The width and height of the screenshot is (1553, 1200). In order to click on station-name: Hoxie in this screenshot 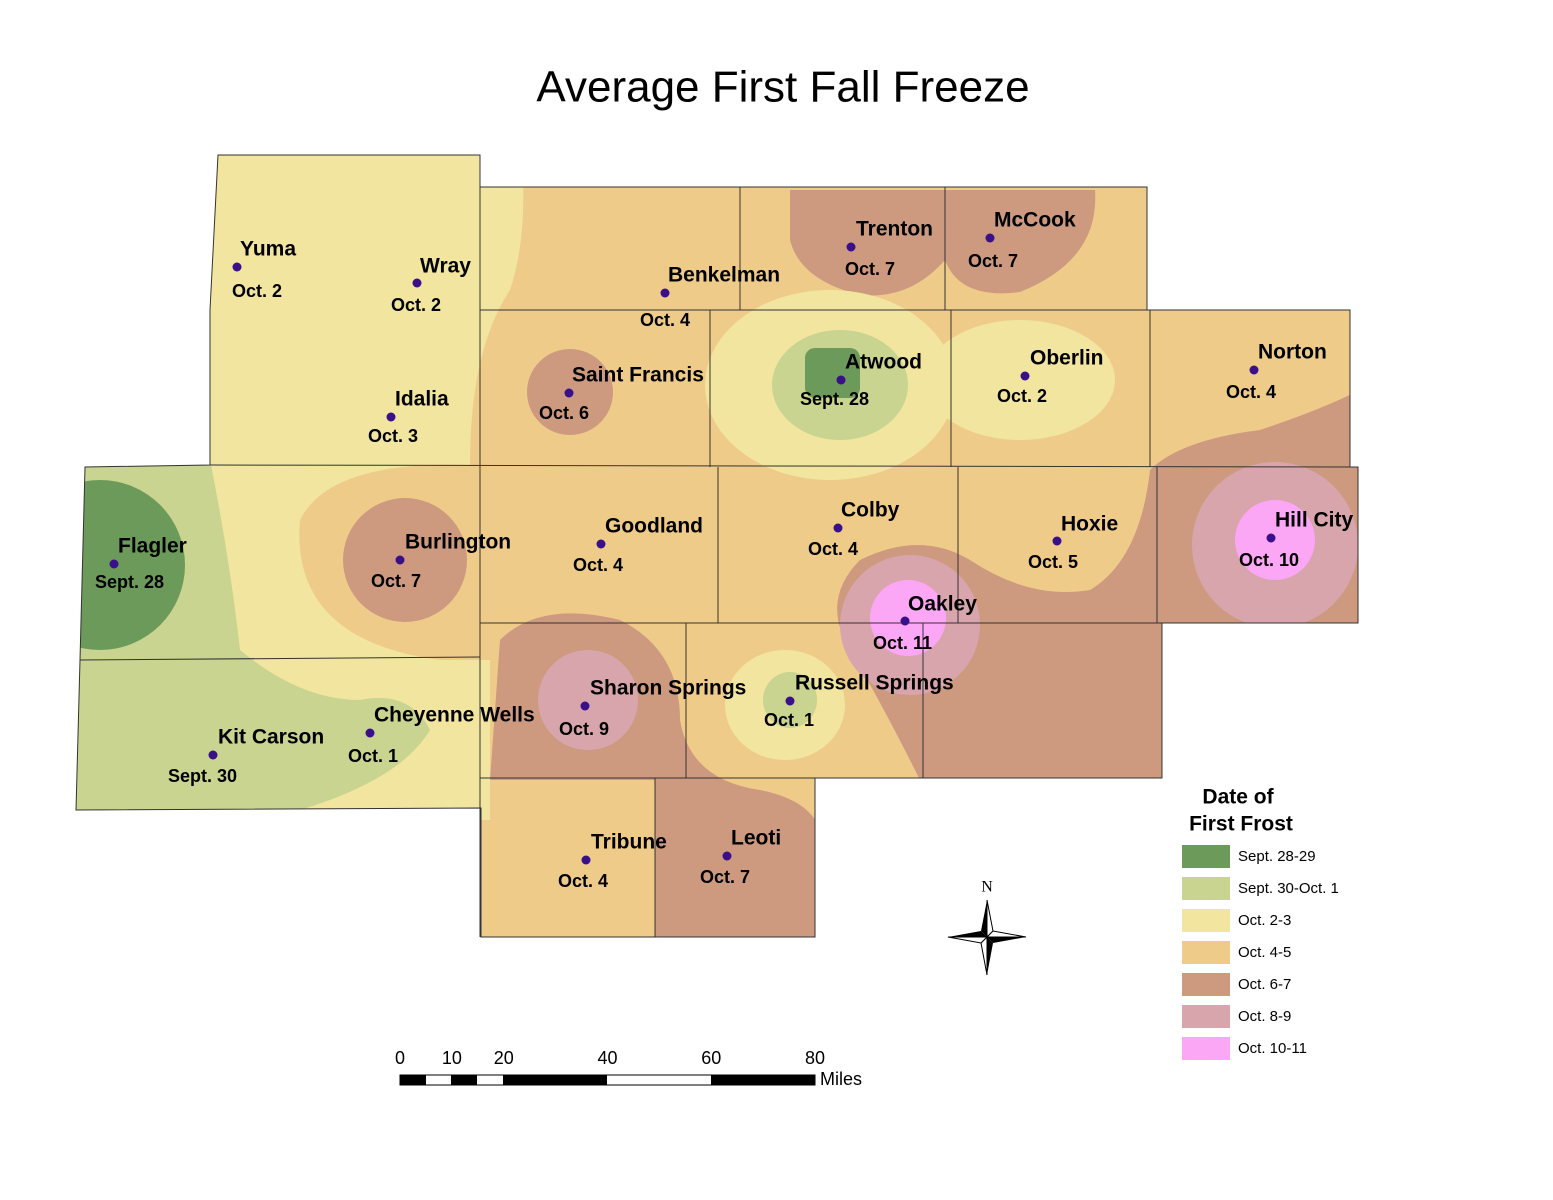, I will do `click(1089, 524)`.